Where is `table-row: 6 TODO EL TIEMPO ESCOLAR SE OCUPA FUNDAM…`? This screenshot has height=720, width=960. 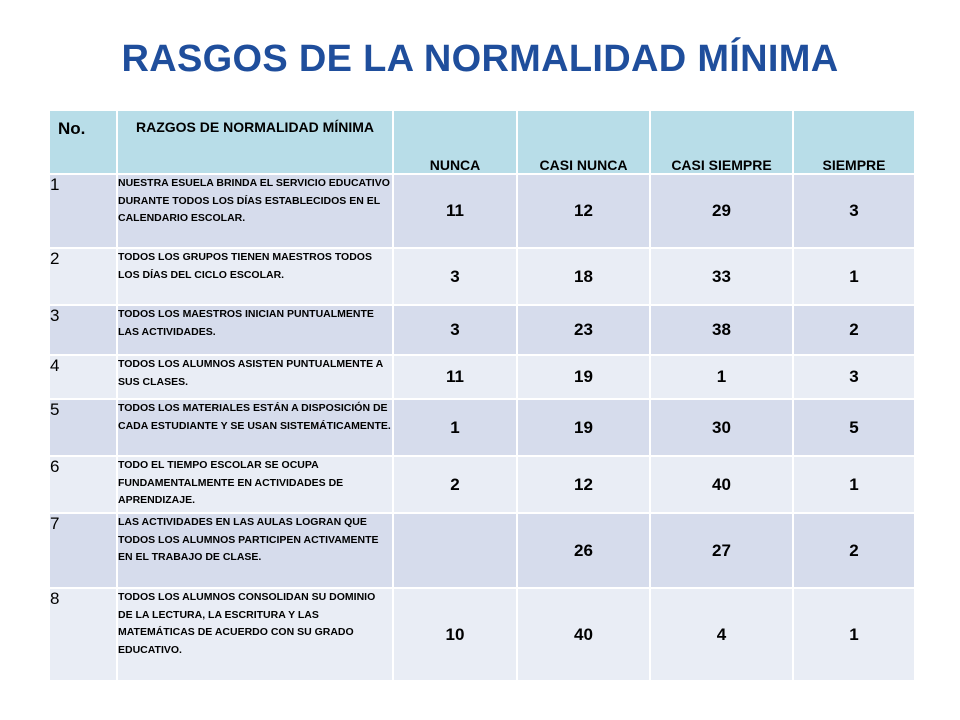
table-row: 6 TODO EL TIEMPO ESCOLAR SE OCUPA FUNDAM… is located at coordinates (482, 484).